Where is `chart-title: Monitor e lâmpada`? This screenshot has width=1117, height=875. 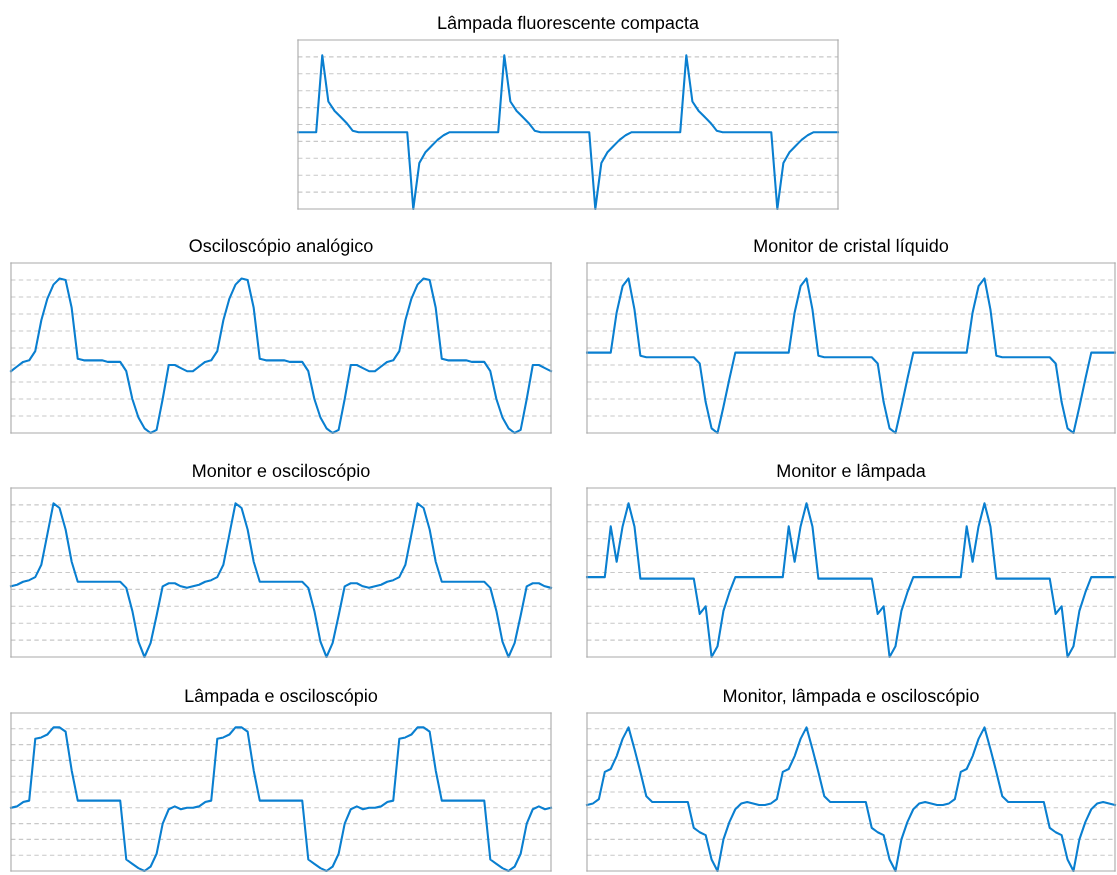
chart-title: Monitor e lâmpada is located at coordinates (851, 472).